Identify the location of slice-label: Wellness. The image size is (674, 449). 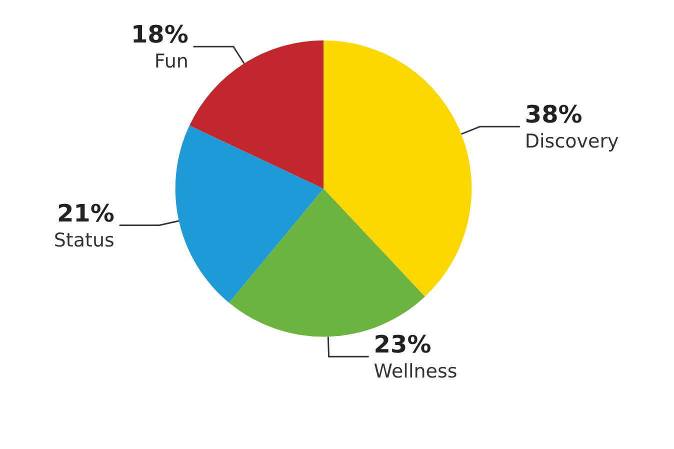
(416, 371).